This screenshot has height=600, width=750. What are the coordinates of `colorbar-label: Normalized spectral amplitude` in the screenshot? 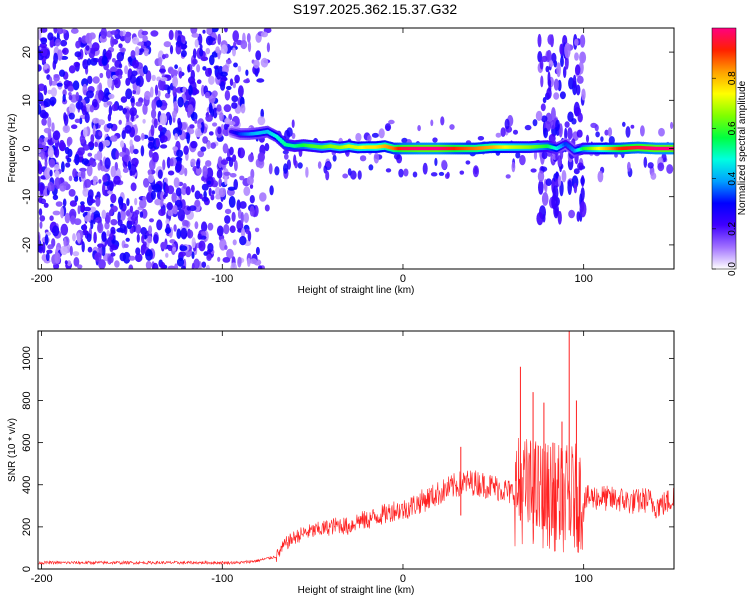 It's located at (742, 147).